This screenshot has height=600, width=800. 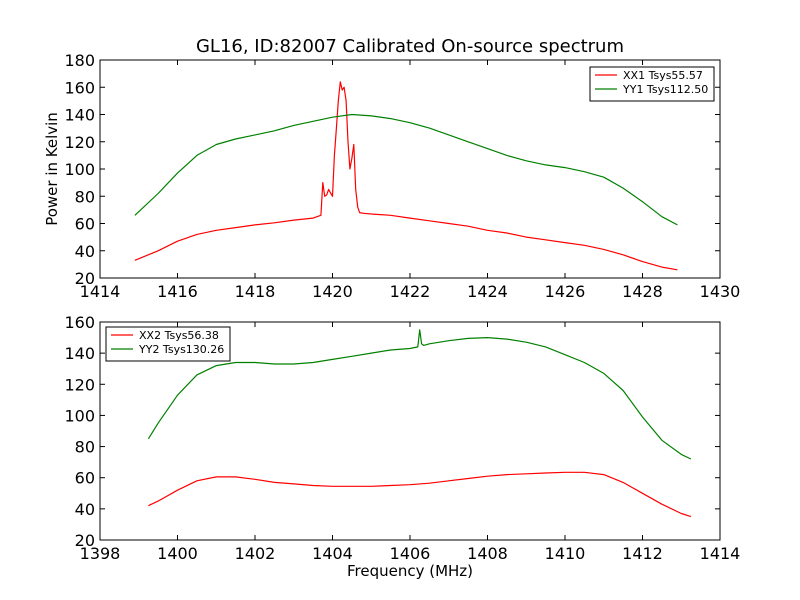 I want to click on top-y-axis-label: Power in Kelvin, so click(x=52, y=169).